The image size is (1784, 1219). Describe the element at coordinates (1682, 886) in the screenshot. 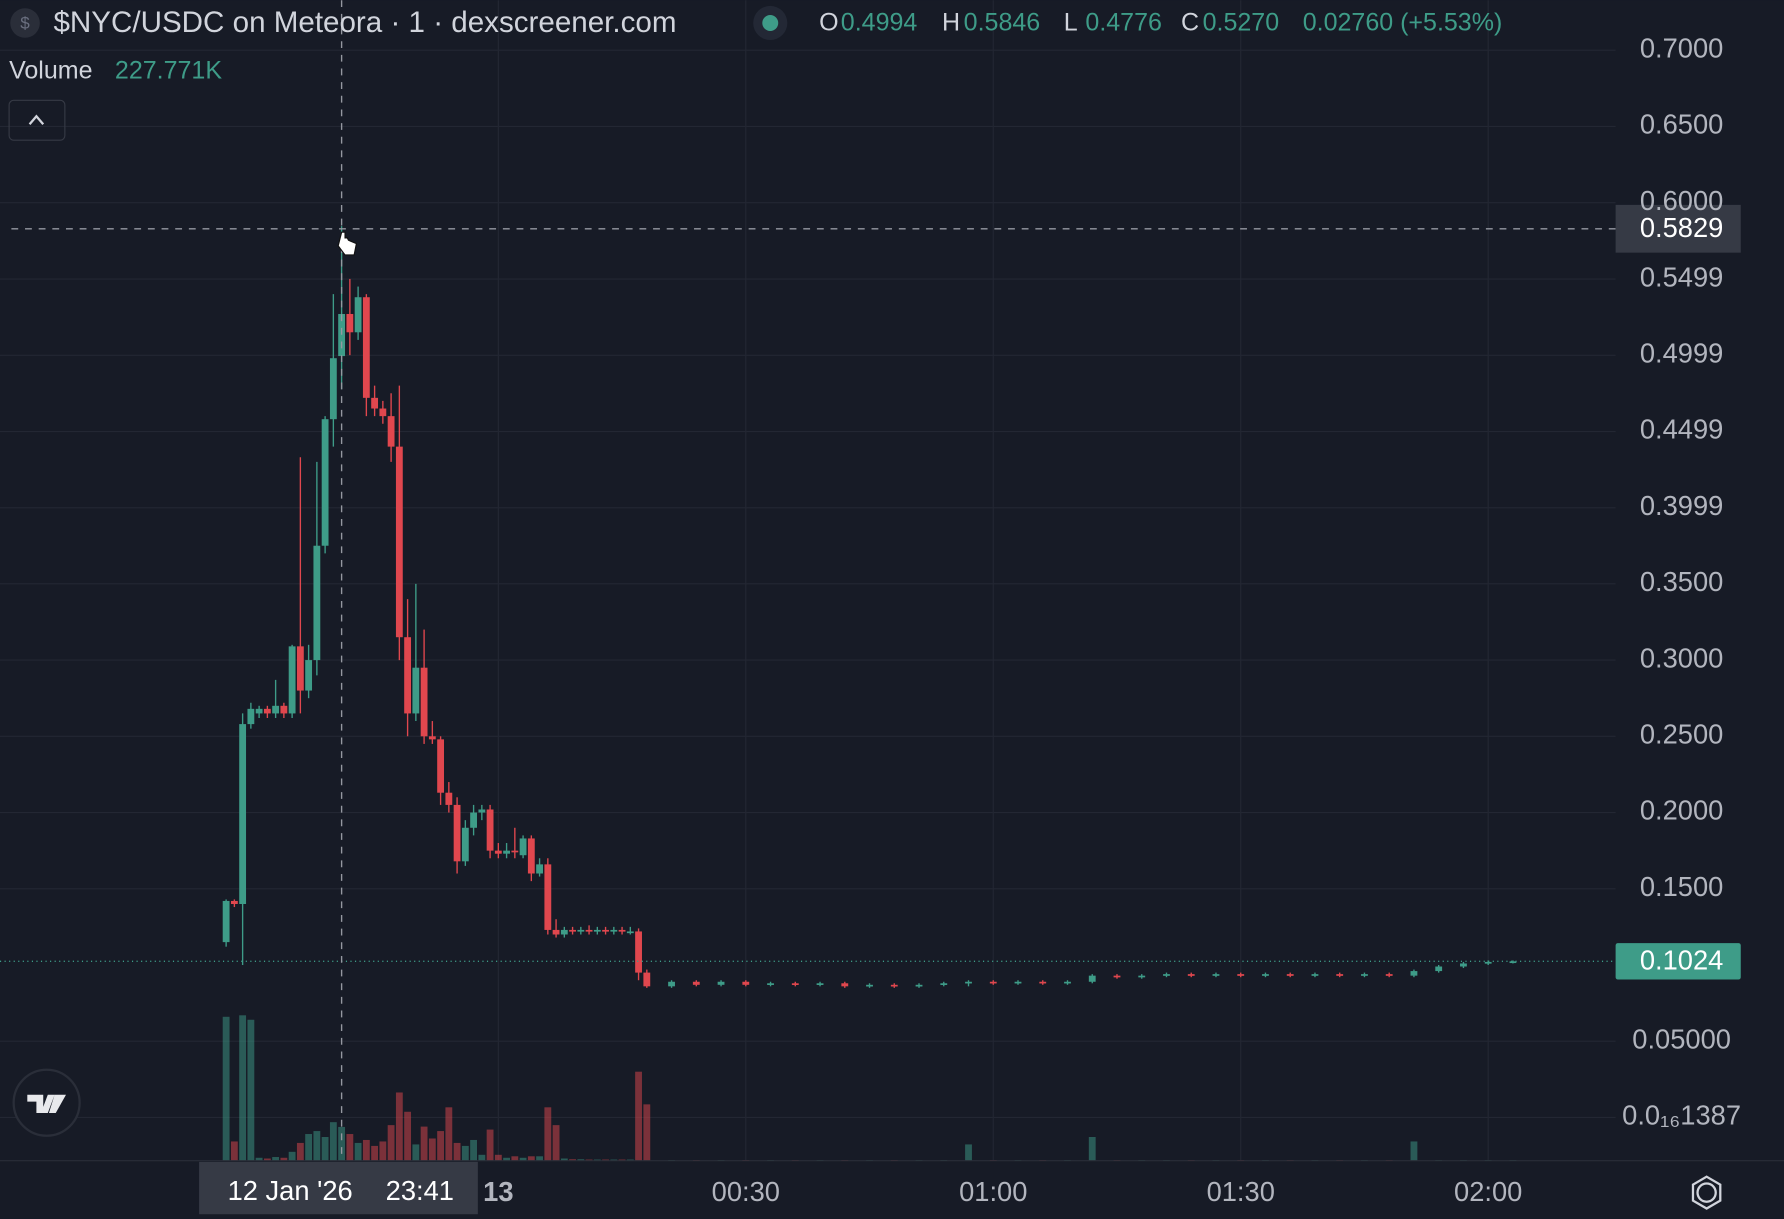

I see `y-tick-label: 0.1500` at that location.